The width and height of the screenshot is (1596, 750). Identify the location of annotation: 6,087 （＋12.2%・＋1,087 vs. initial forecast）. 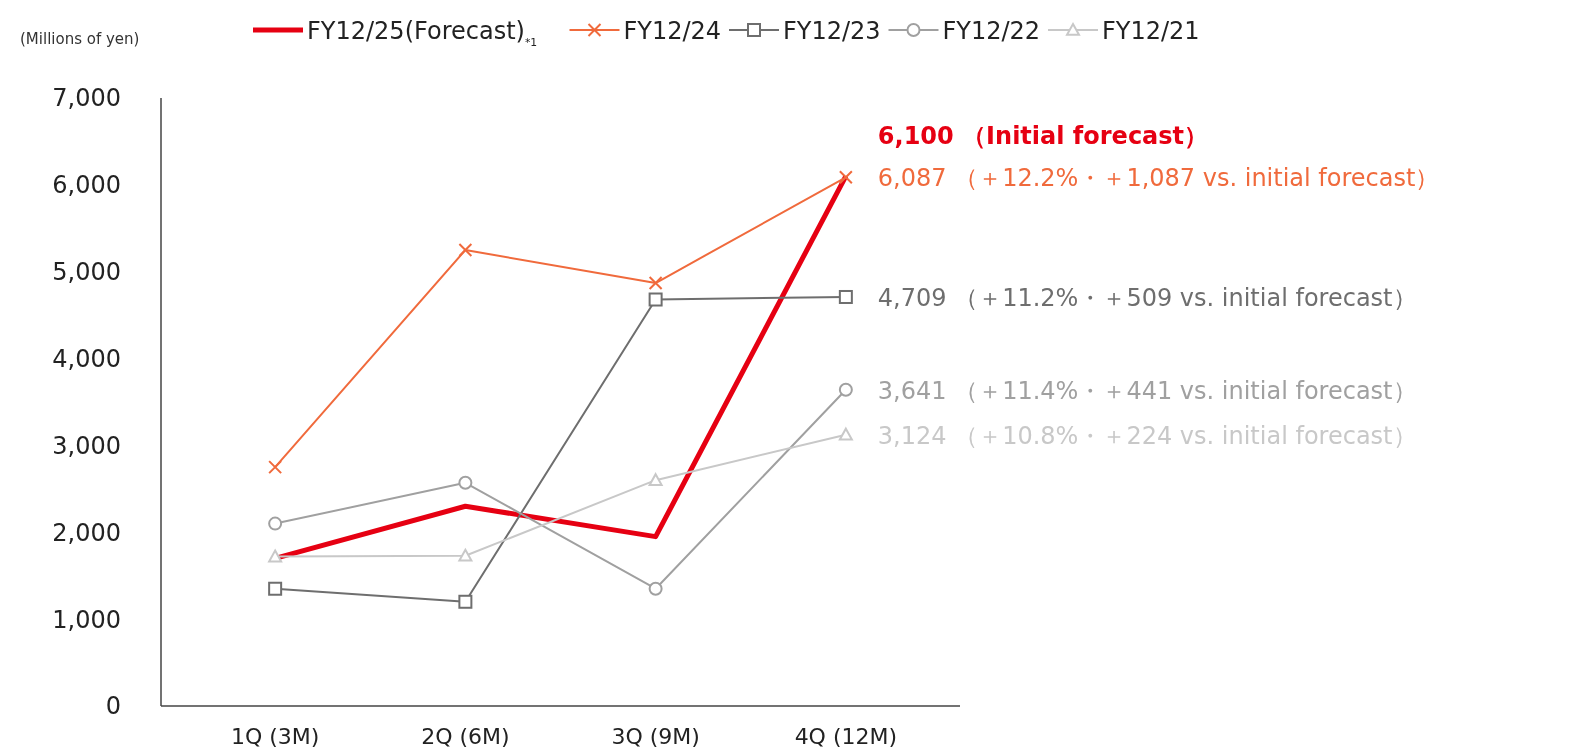
(1158, 178).